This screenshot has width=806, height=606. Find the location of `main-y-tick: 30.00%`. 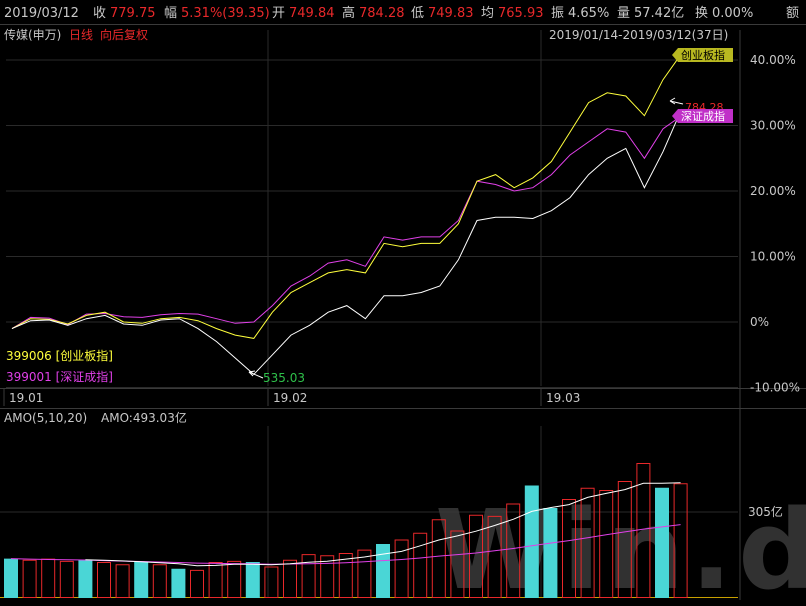

main-y-tick: 30.00% is located at coordinates (773, 126).